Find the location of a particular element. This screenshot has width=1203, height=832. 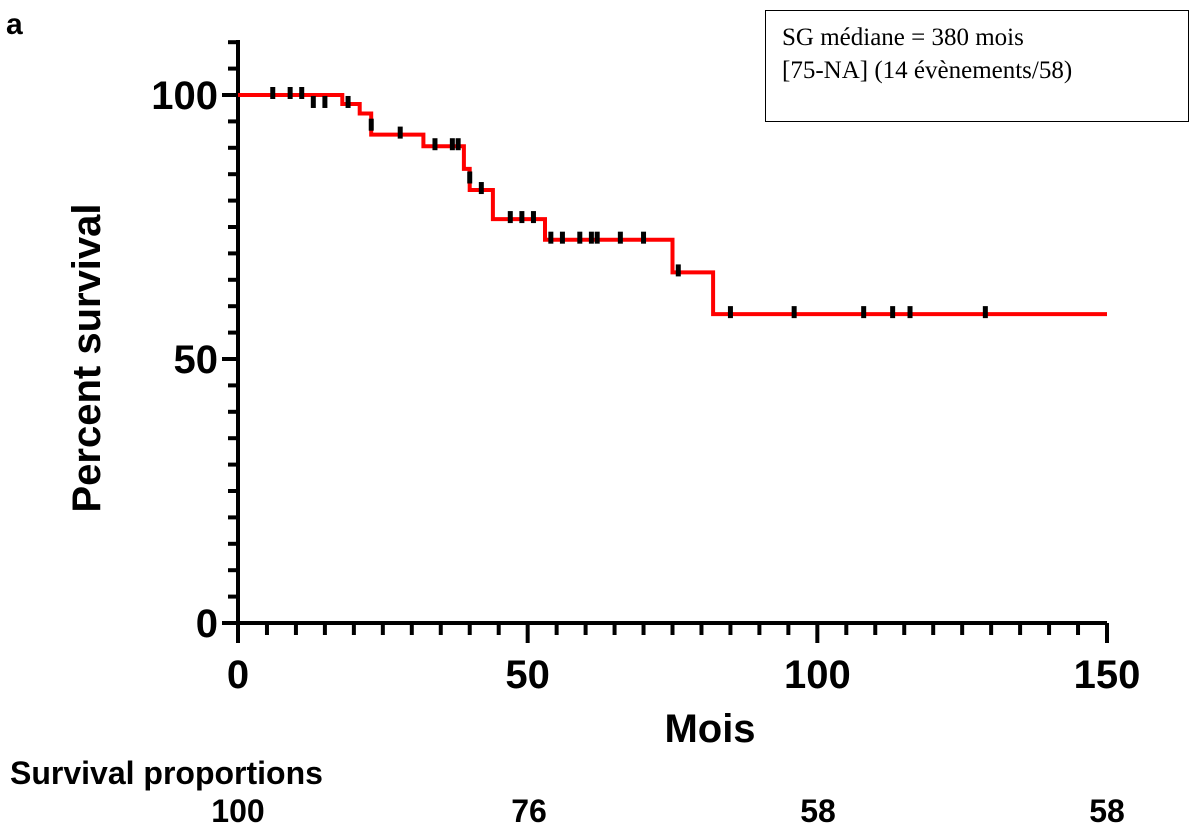

y-tick-label: 0 is located at coordinates (207, 624).